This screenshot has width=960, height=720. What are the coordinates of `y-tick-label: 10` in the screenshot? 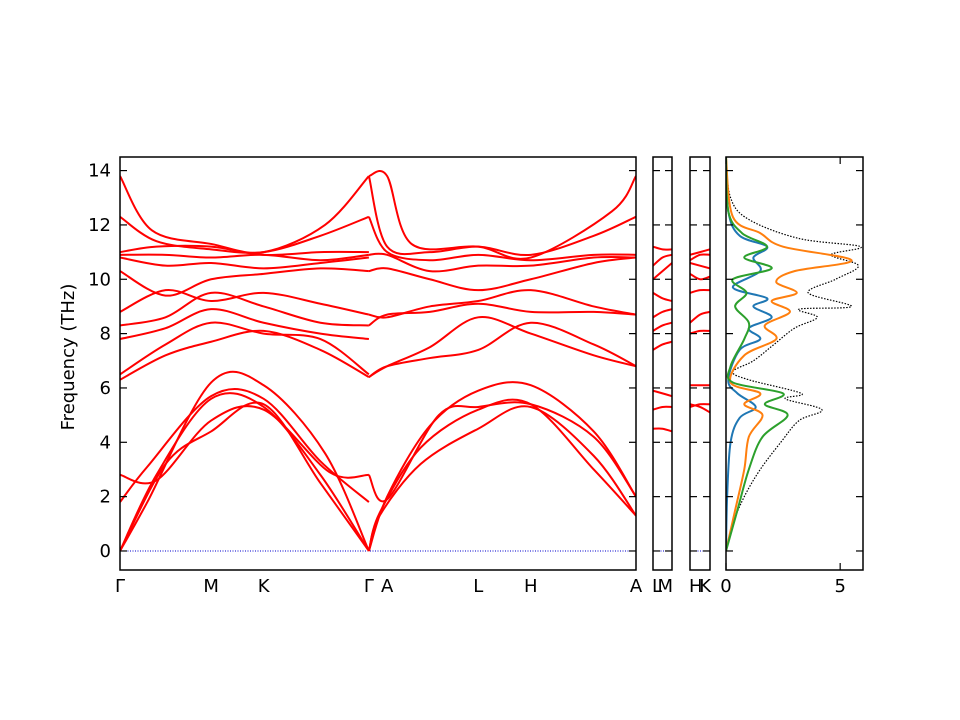 It's located at (99, 279).